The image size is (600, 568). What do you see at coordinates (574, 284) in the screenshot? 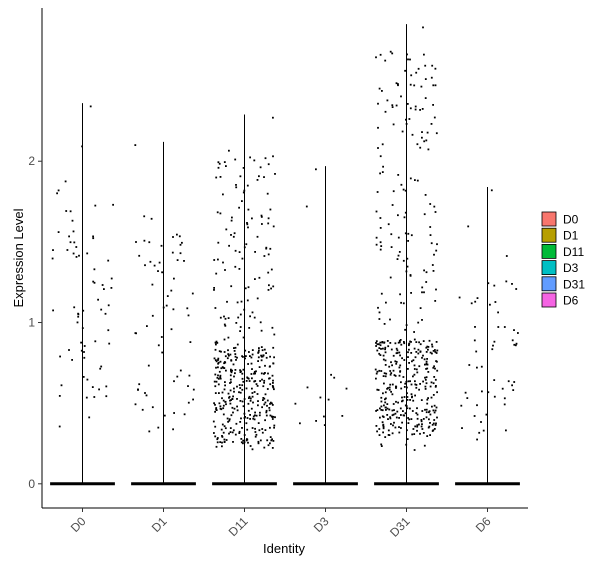
I see `legend-label: D31` at bounding box center [574, 284].